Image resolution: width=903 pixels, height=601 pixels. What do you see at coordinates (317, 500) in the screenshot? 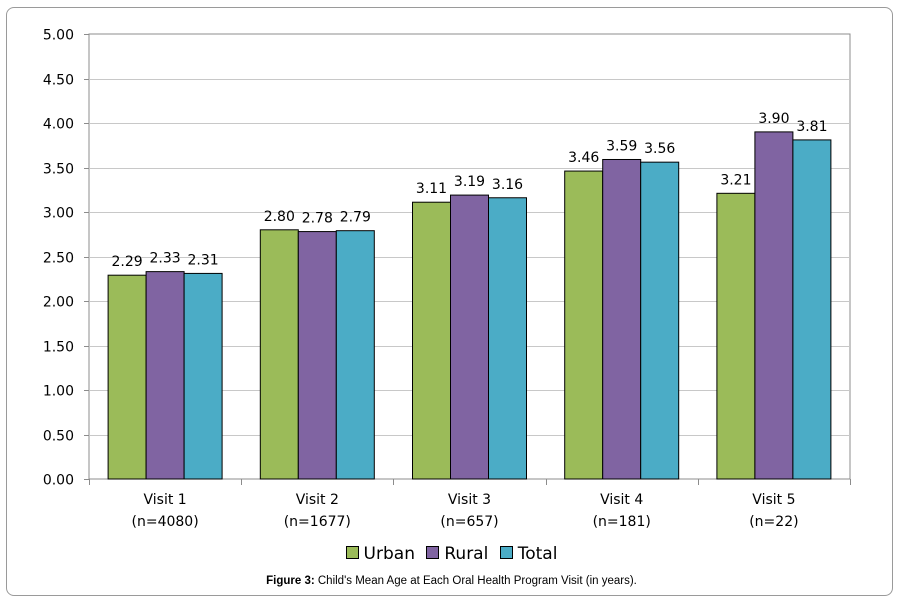
I see `x-tick-label: Visit 2` at bounding box center [317, 500].